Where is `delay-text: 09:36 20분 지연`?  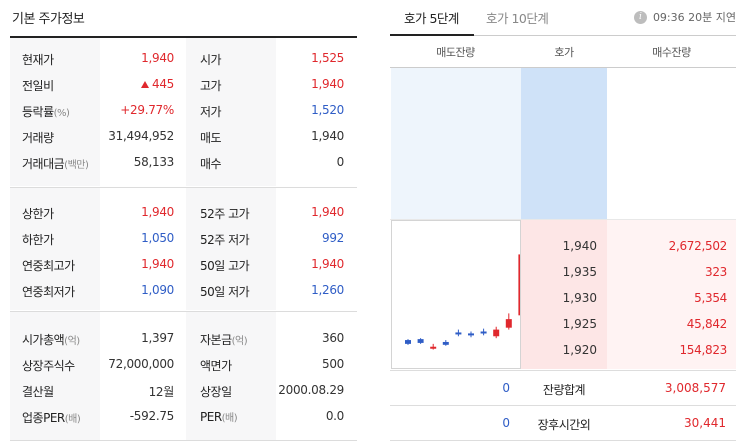 delay-text: 09:36 20분 지연 is located at coordinates (694, 17).